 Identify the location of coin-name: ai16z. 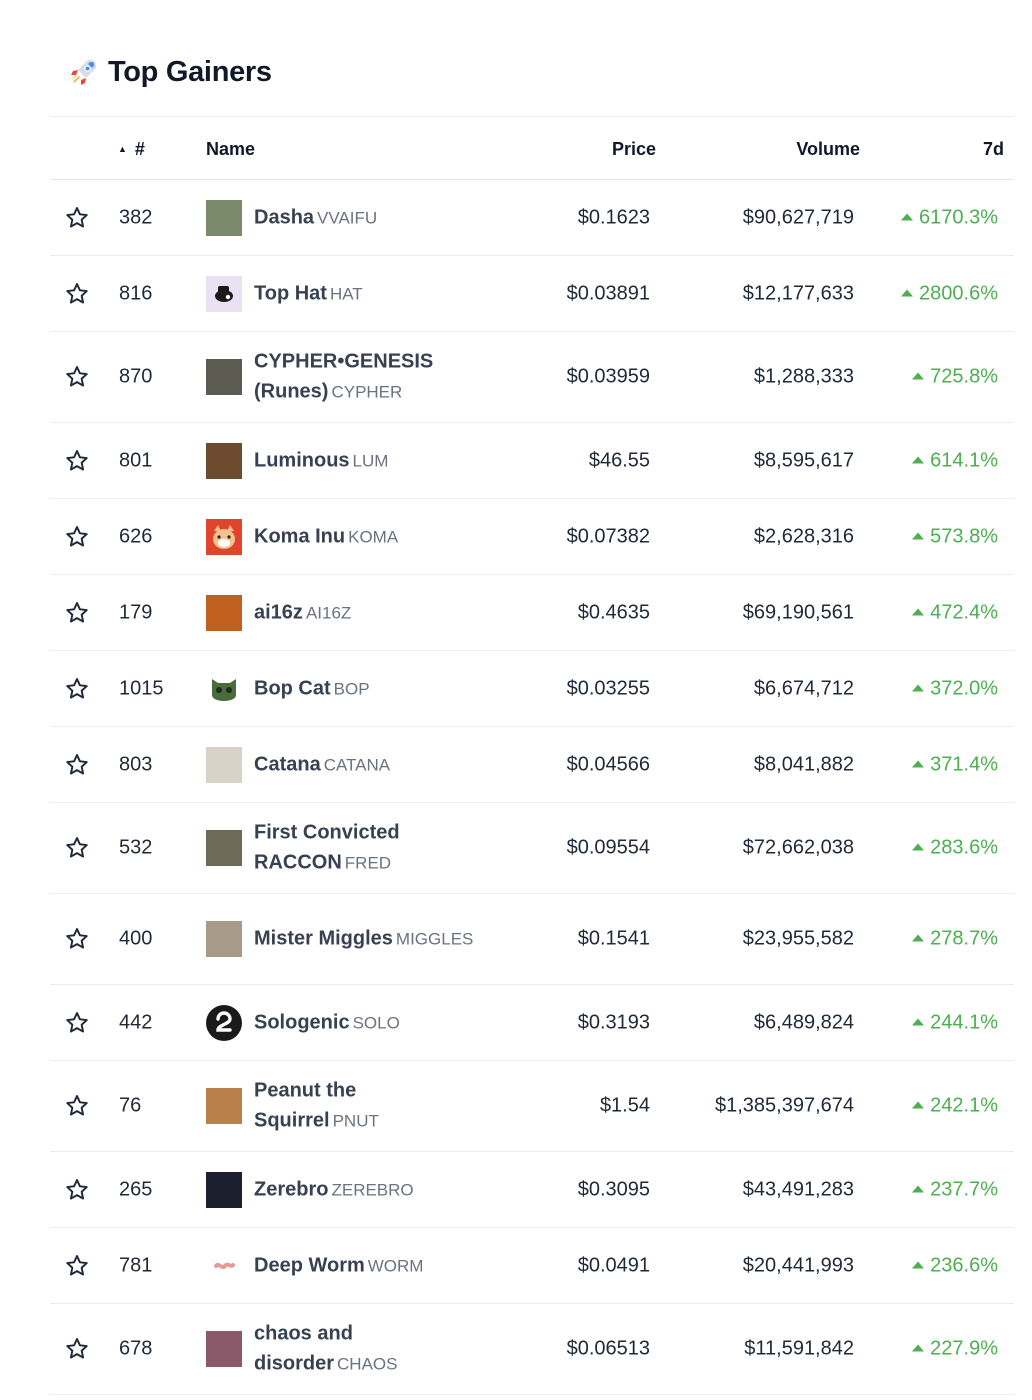
(278, 612).